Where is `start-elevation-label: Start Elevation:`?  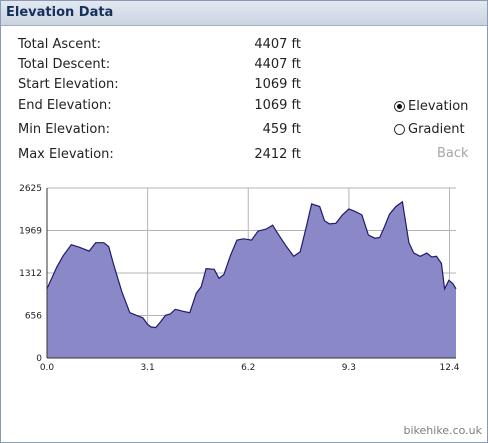 start-elevation-label: Start Elevation: is located at coordinates (68, 84).